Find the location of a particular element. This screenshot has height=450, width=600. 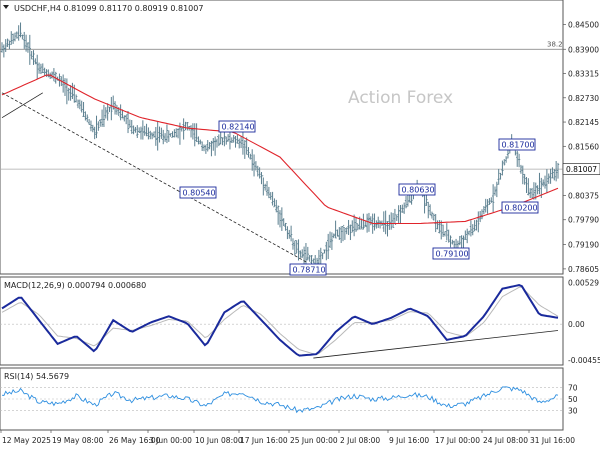

x-tick-label: 24 Jul 08:00 is located at coordinates (505, 440).